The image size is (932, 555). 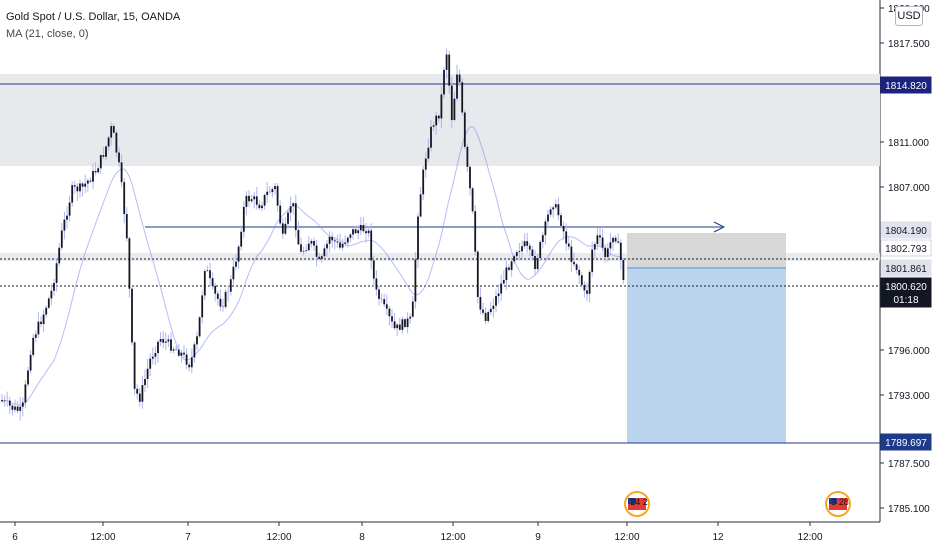 I want to click on price-label-text: 1804.190, so click(x=906, y=231).